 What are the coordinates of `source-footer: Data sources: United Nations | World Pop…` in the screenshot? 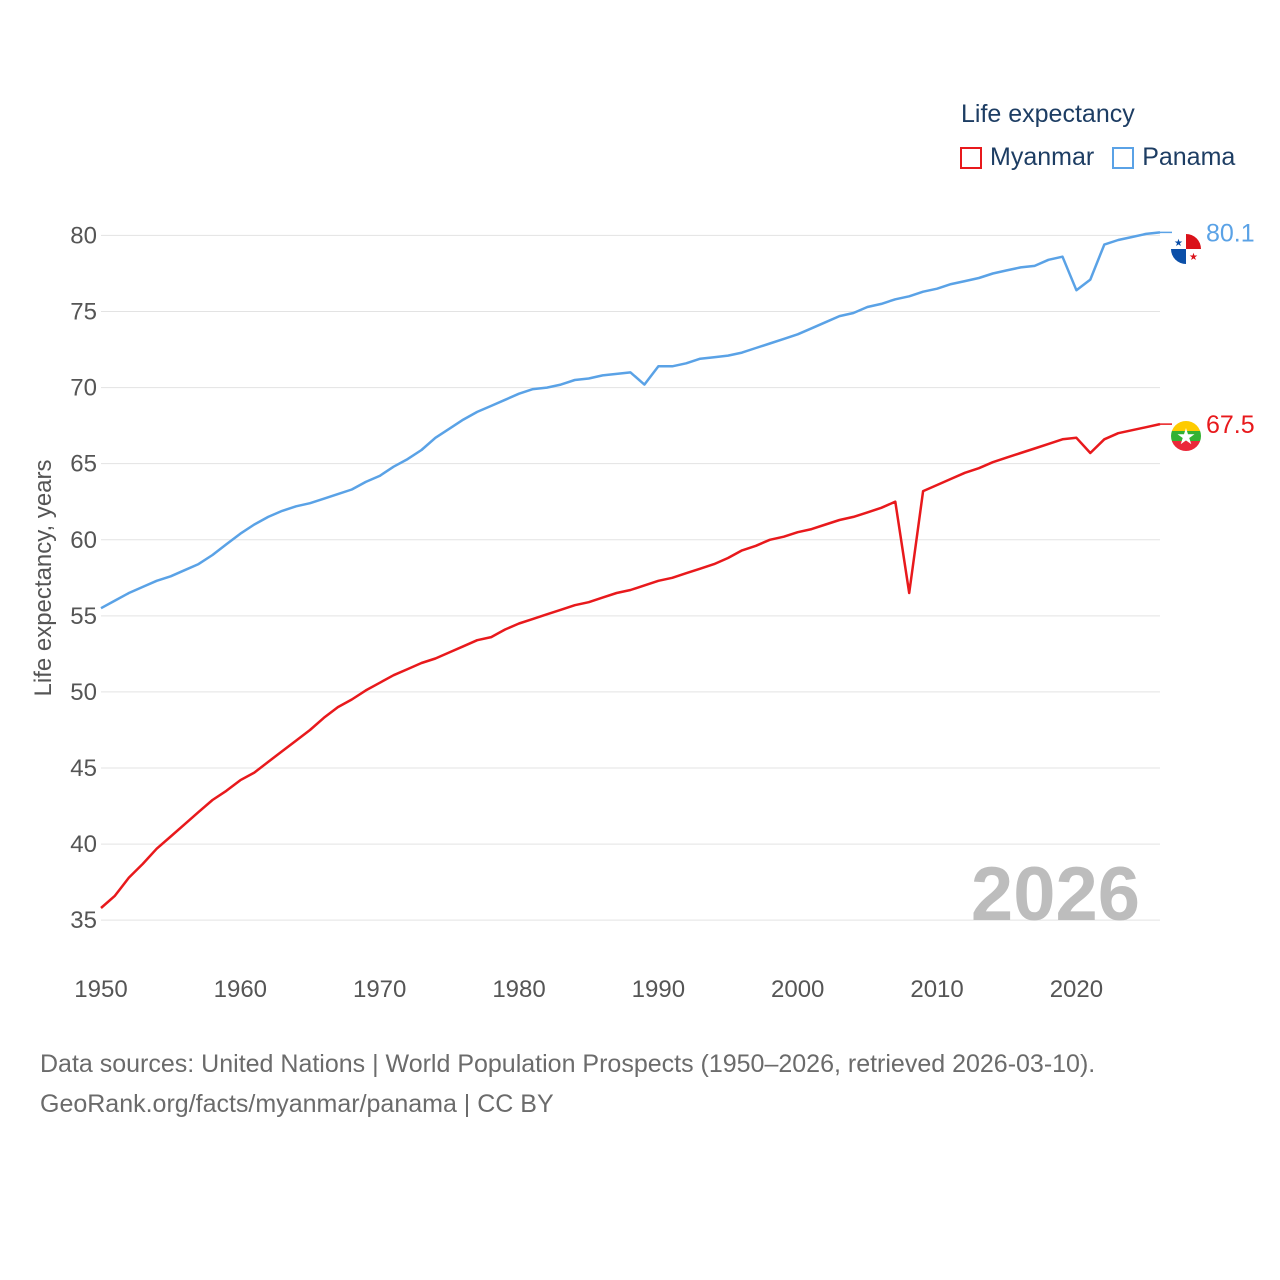 It's located at (567, 1084).